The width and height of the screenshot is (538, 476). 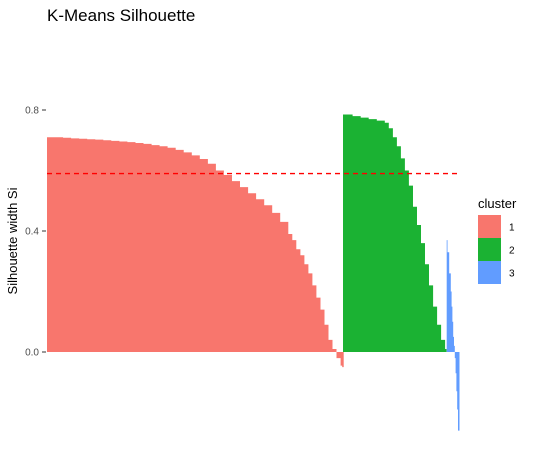 What do you see at coordinates (512, 228) in the screenshot?
I see `legend-label-cluster-1: 1` at bounding box center [512, 228].